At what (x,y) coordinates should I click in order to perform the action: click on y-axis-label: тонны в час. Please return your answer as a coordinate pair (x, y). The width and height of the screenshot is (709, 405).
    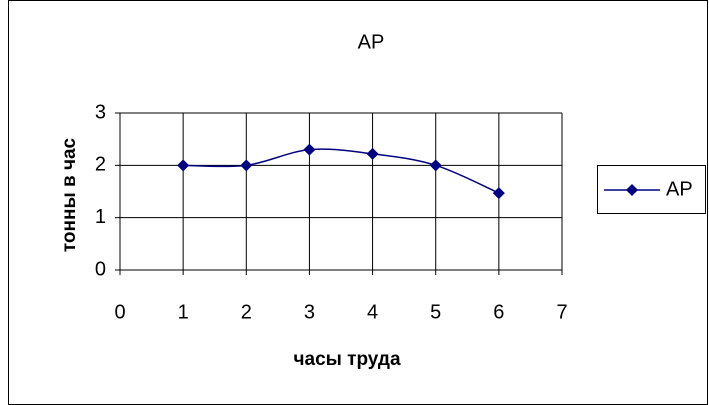
    Looking at the image, I should click on (69, 194).